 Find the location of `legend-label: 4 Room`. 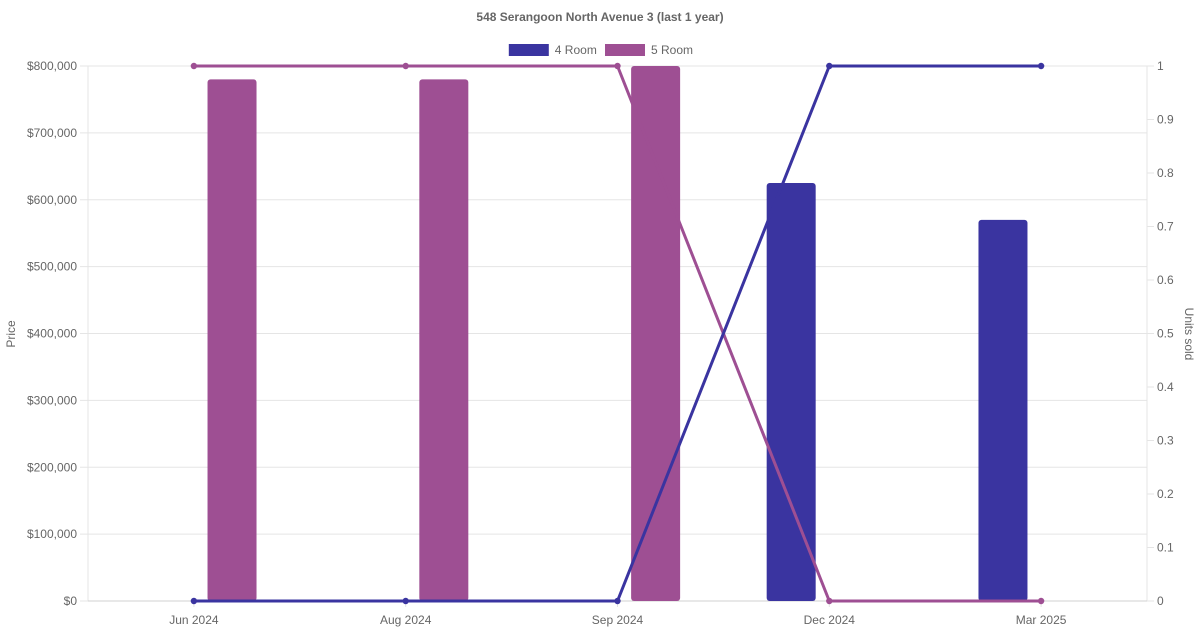

legend-label: 4 Room is located at coordinates (576, 50).